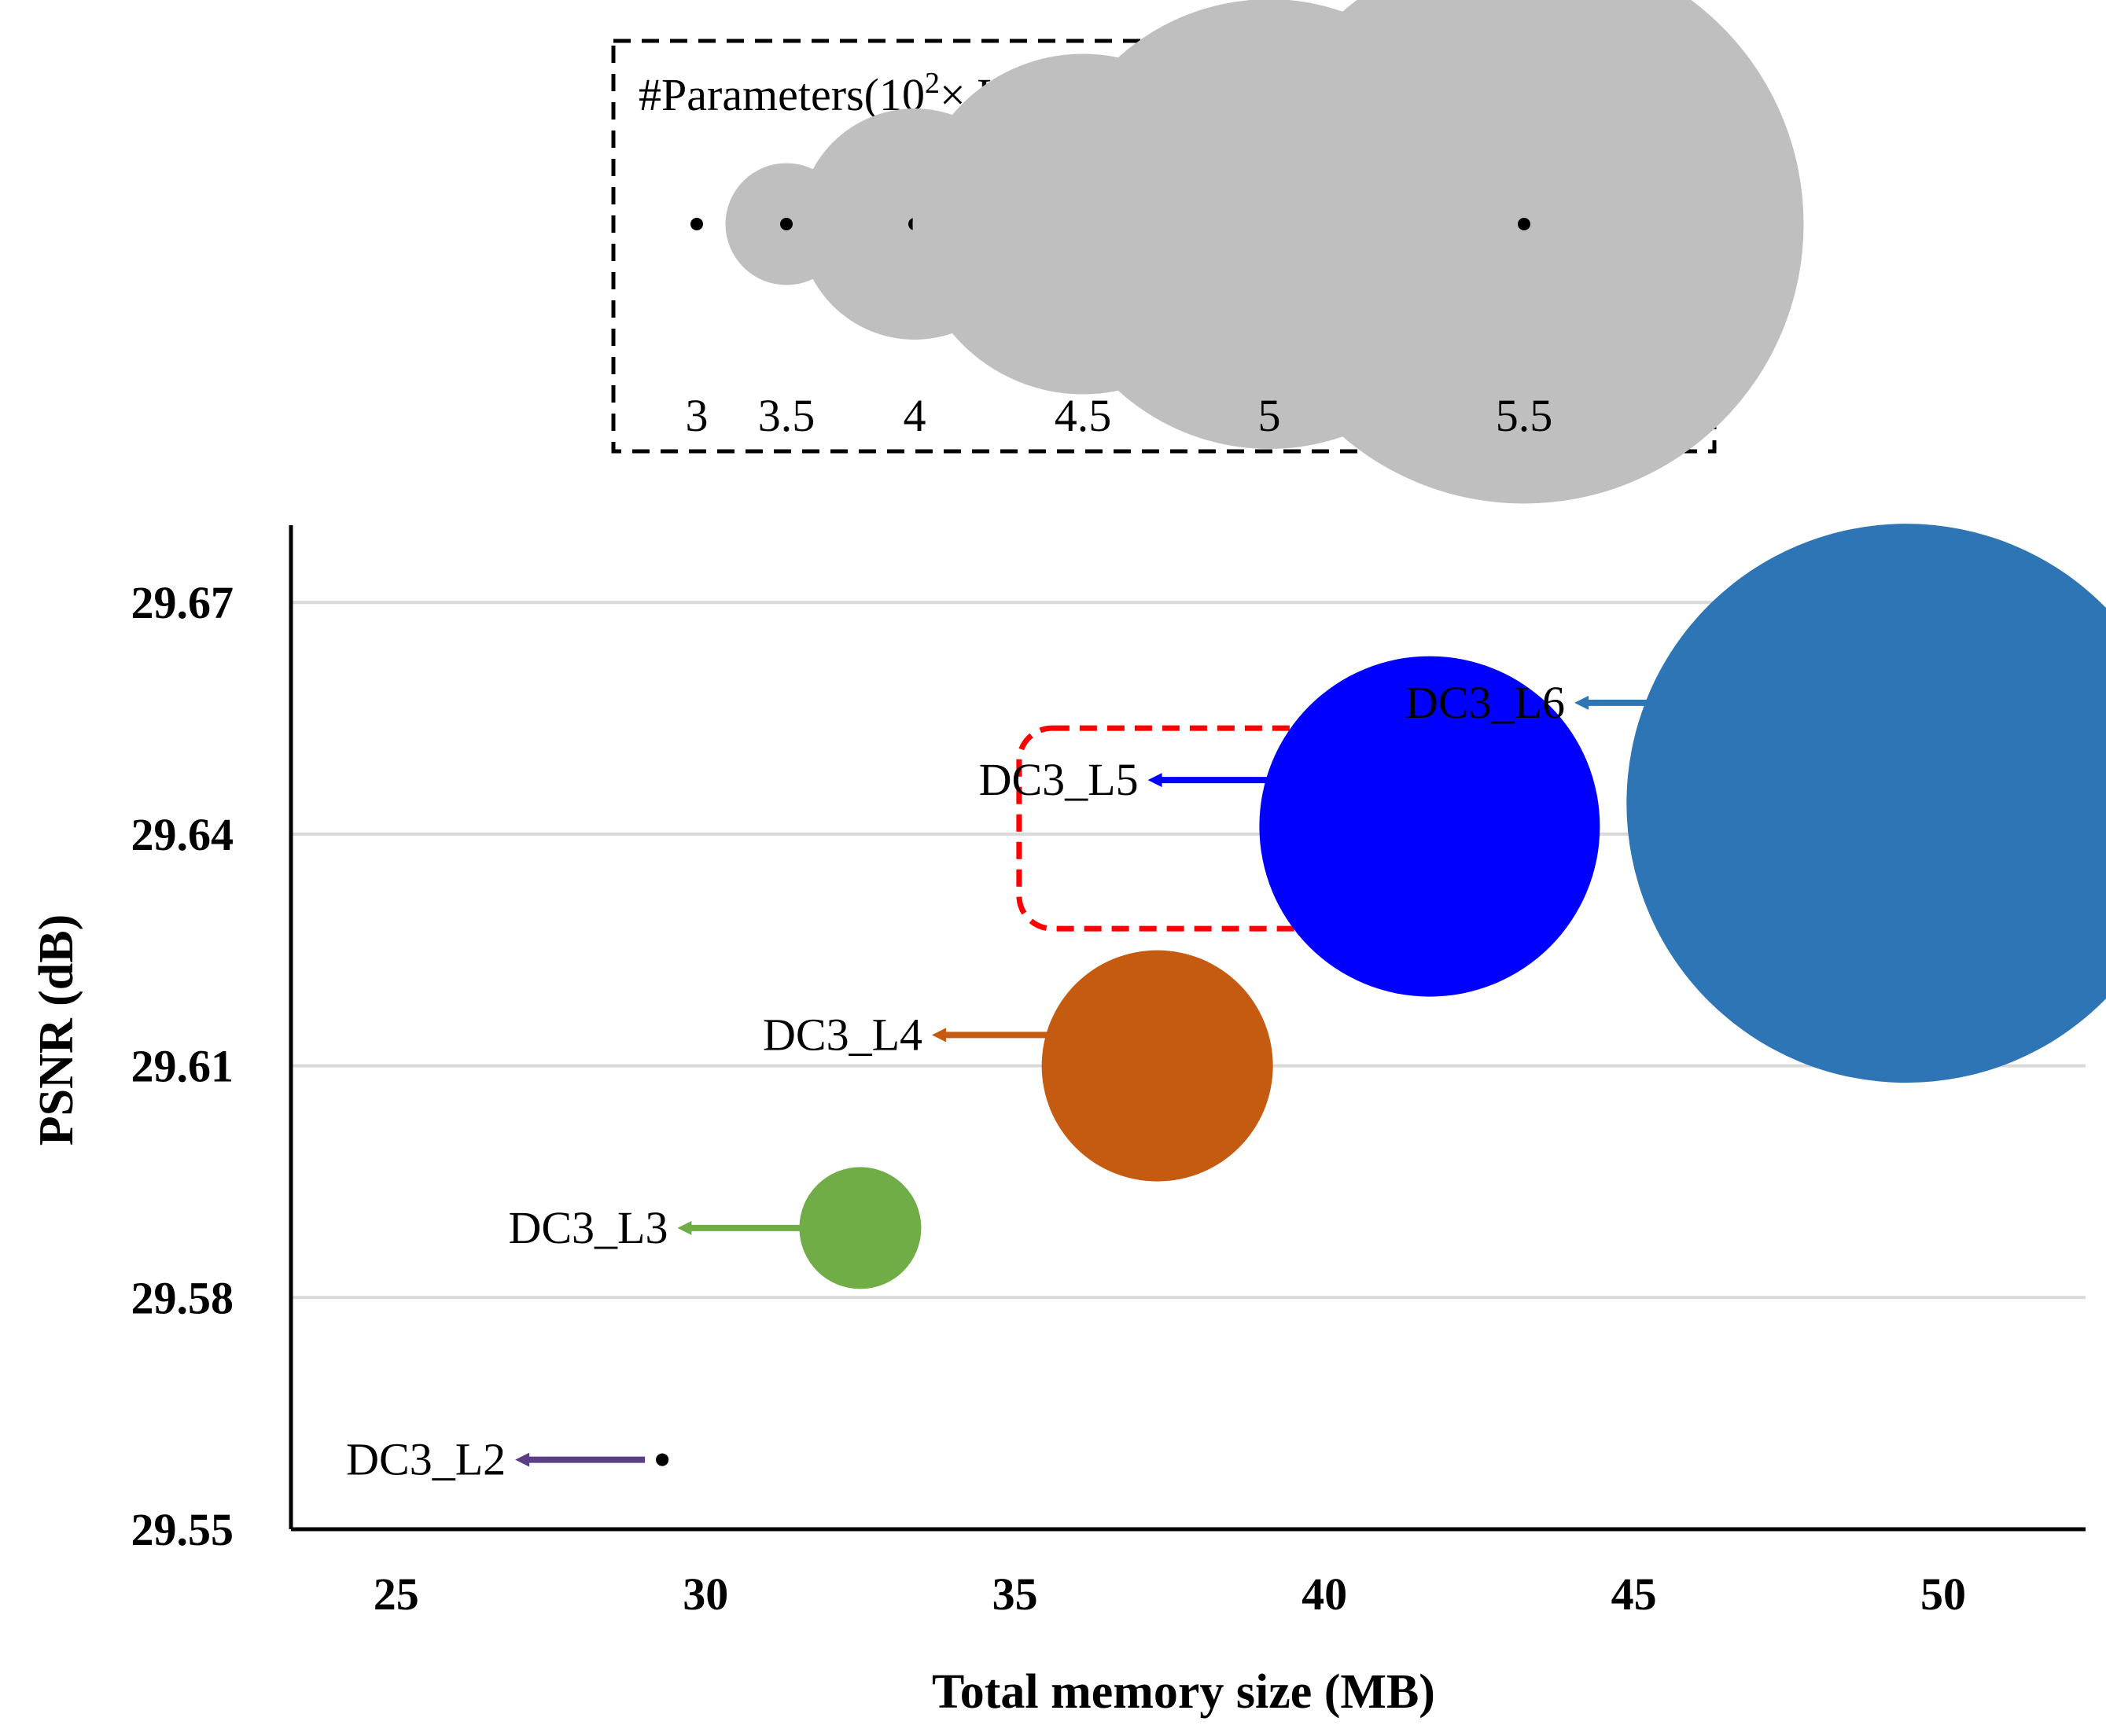 This screenshot has width=2106, height=1736. What do you see at coordinates (787, 416) in the screenshot?
I see `size-legend-label: 3.5` at bounding box center [787, 416].